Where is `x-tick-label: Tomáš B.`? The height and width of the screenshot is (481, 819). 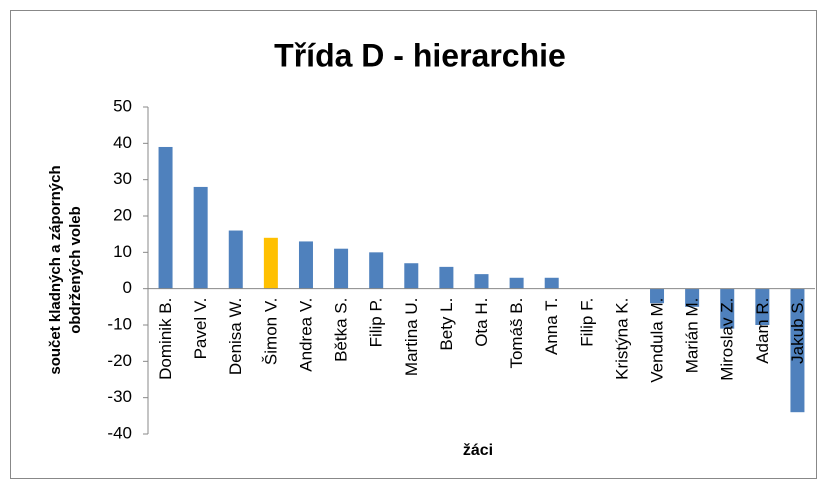
x-tick-label: Tomáš B. is located at coordinates (516, 333).